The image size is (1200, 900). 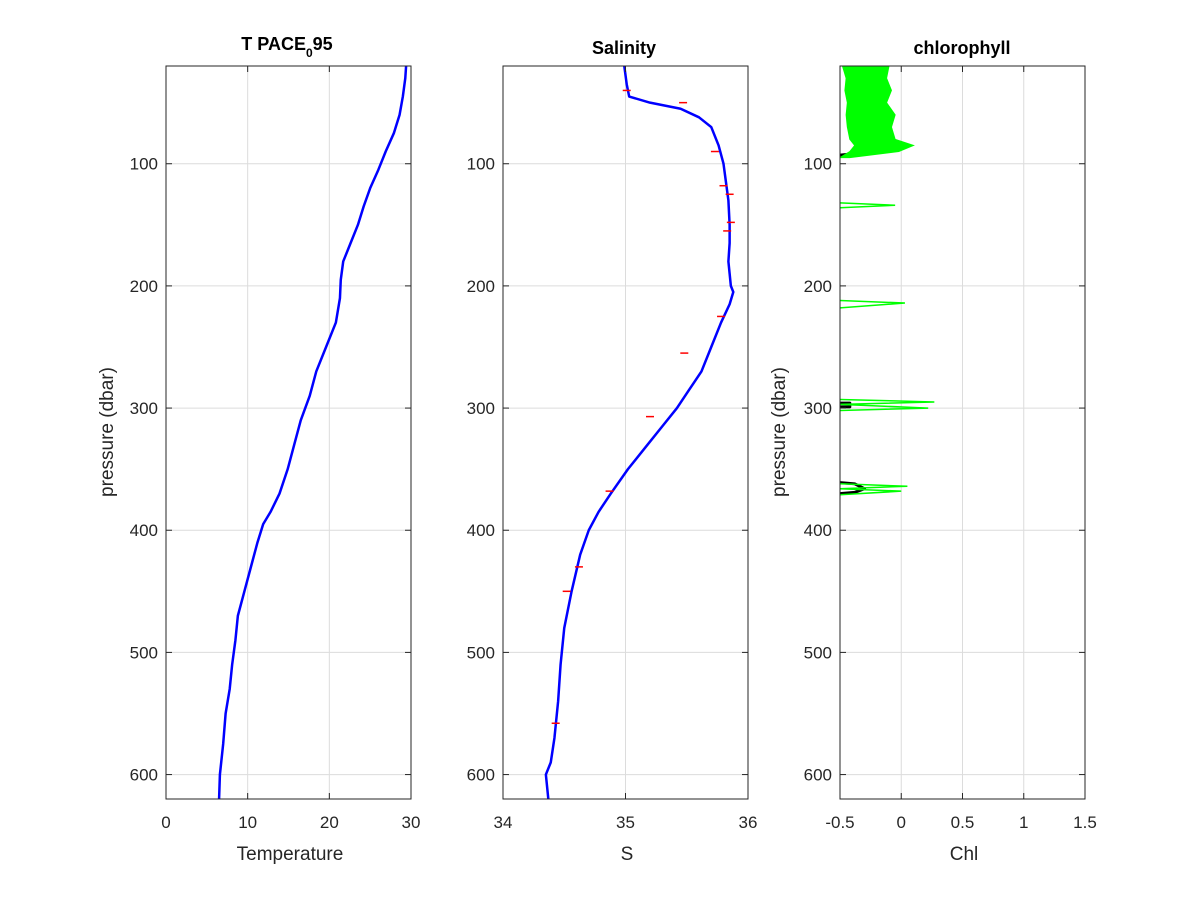 I want to click on temperature-plot-area, so click(x=312, y=432).